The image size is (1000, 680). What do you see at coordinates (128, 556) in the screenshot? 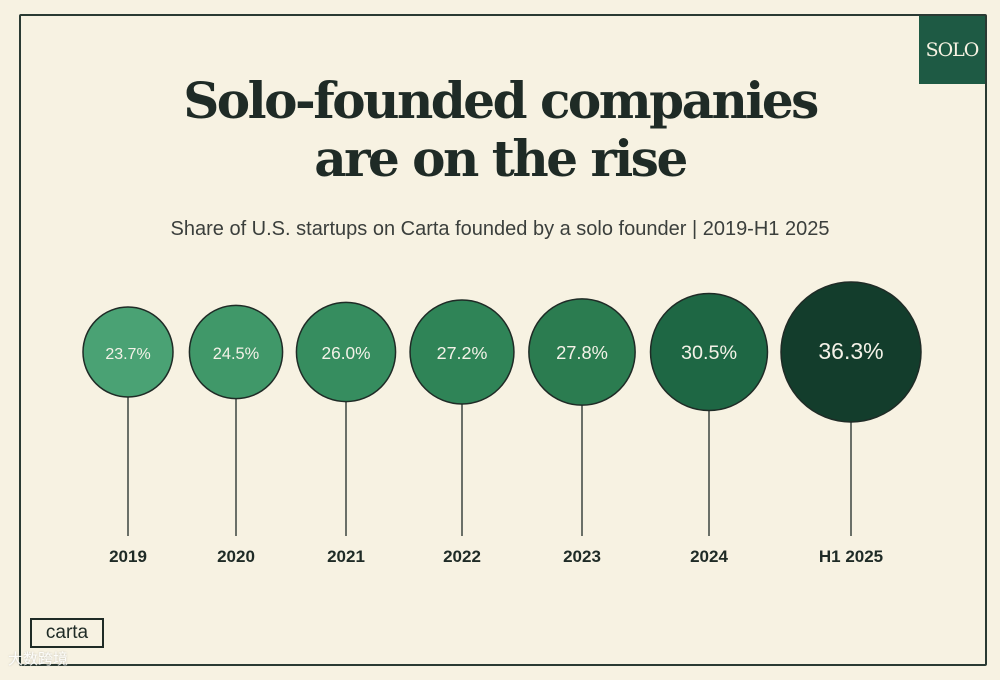
I see `category-label-2019: 2019` at bounding box center [128, 556].